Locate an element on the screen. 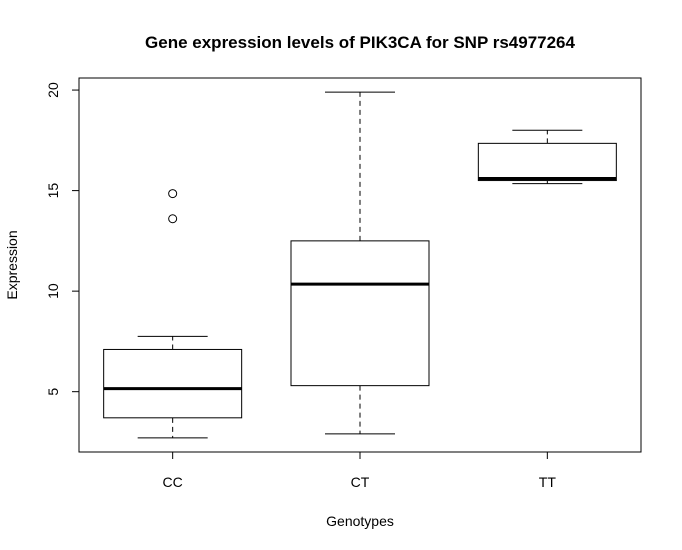 This screenshot has width=682, height=550. y-axis-label: Expression is located at coordinates (12, 264).